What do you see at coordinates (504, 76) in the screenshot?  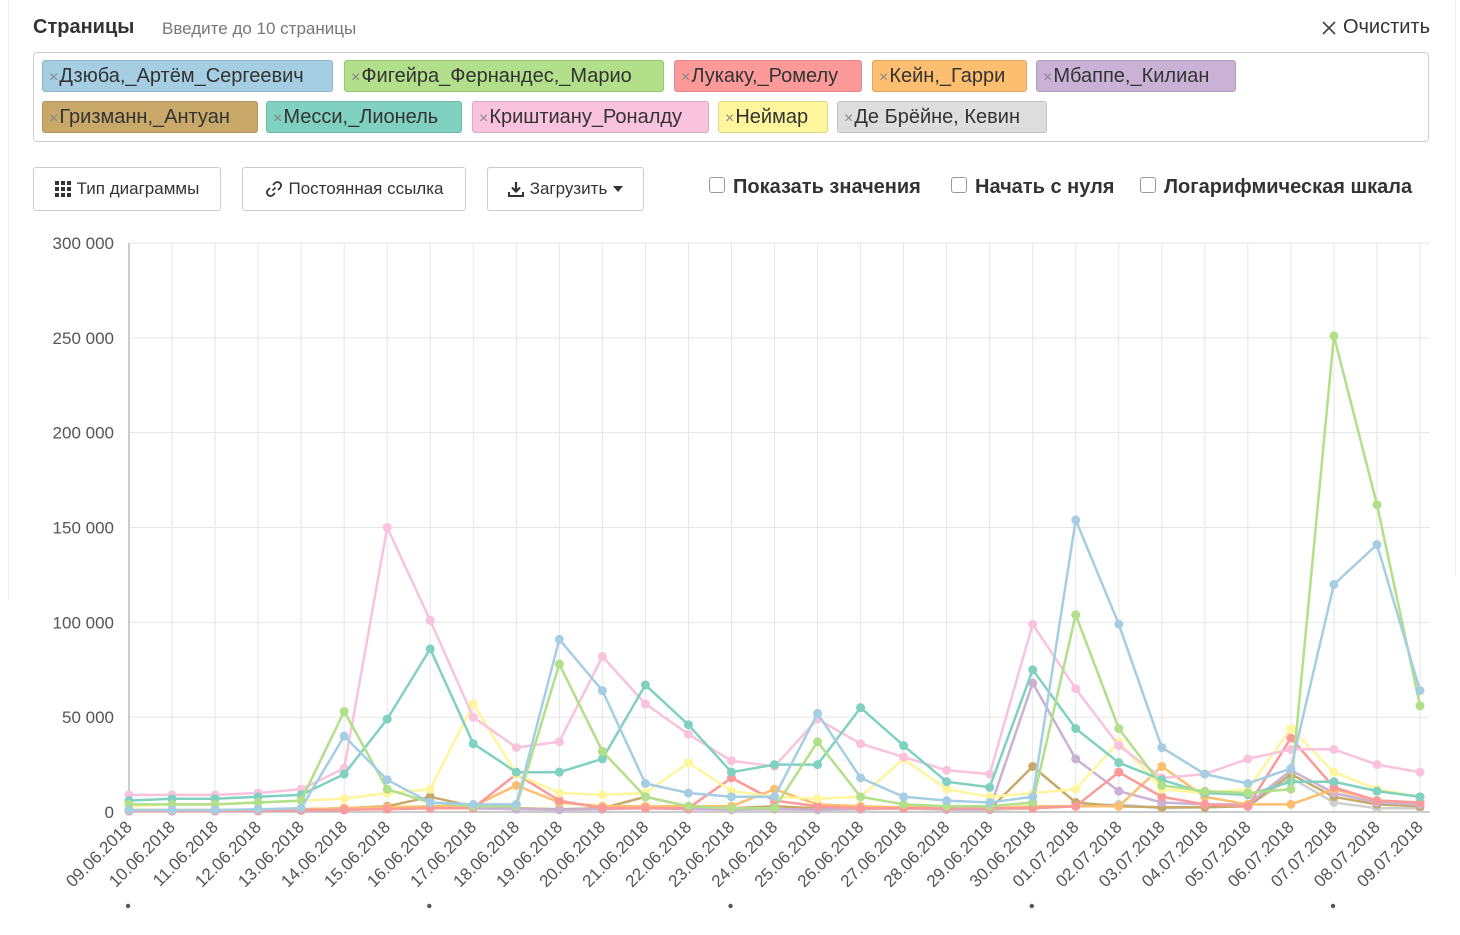 I see `tag-pepe: ×Фигейра_Фернандес,_Марио` at bounding box center [504, 76].